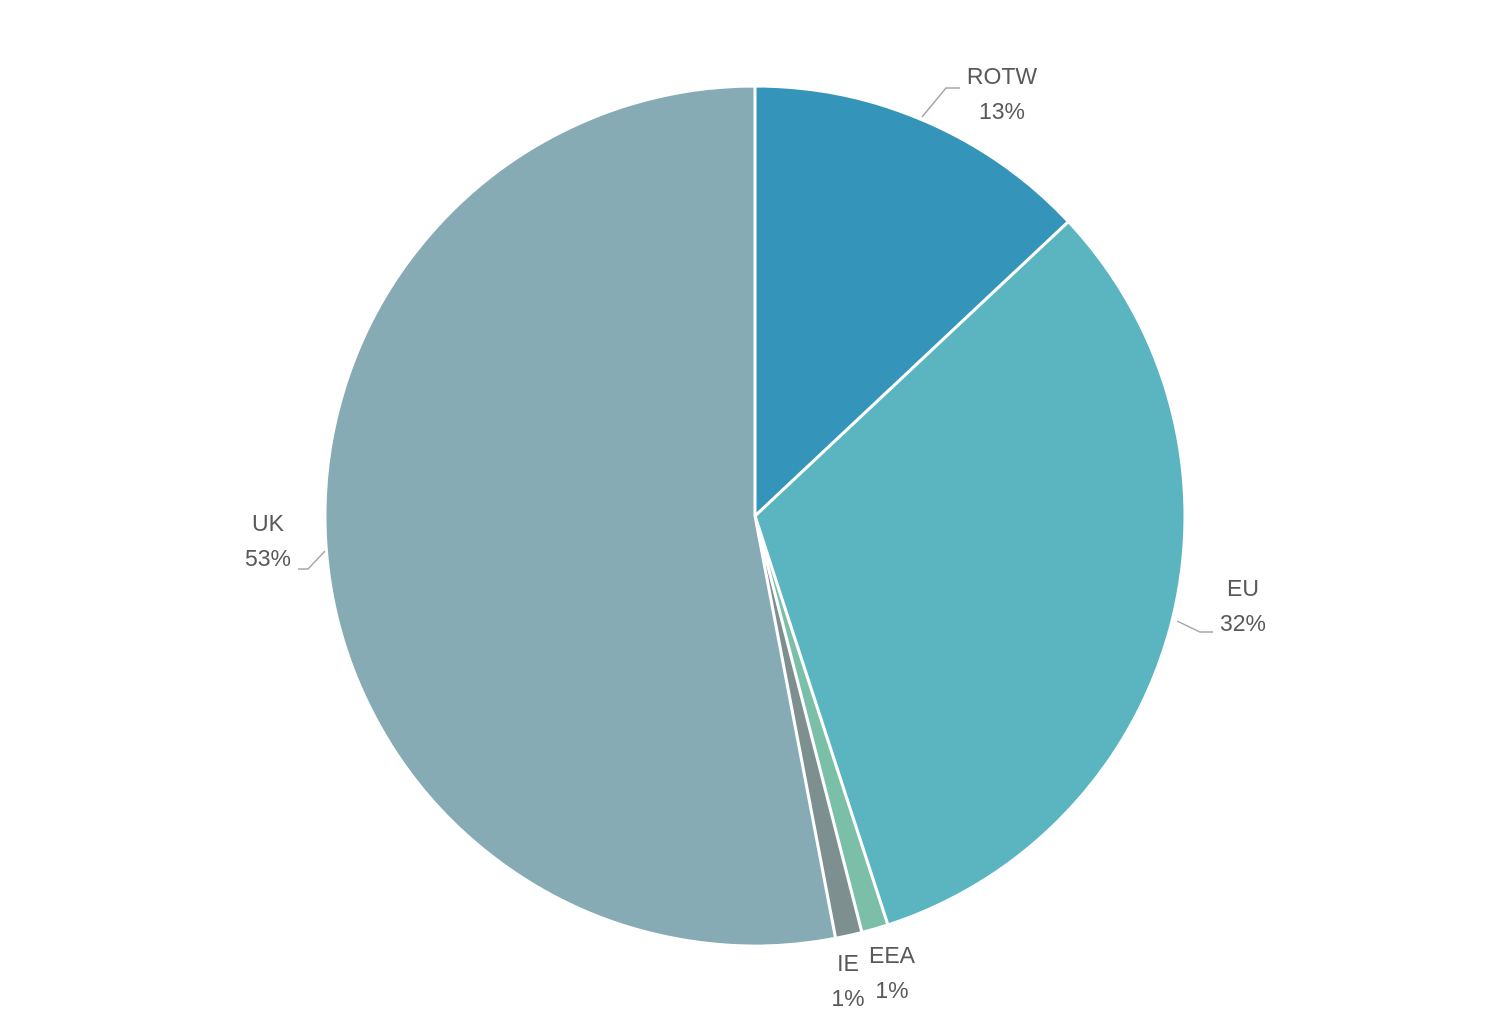 This screenshot has height=1021, width=1509. Describe the element at coordinates (1002, 111) in the screenshot. I see `slice-value-label: 13%` at that location.